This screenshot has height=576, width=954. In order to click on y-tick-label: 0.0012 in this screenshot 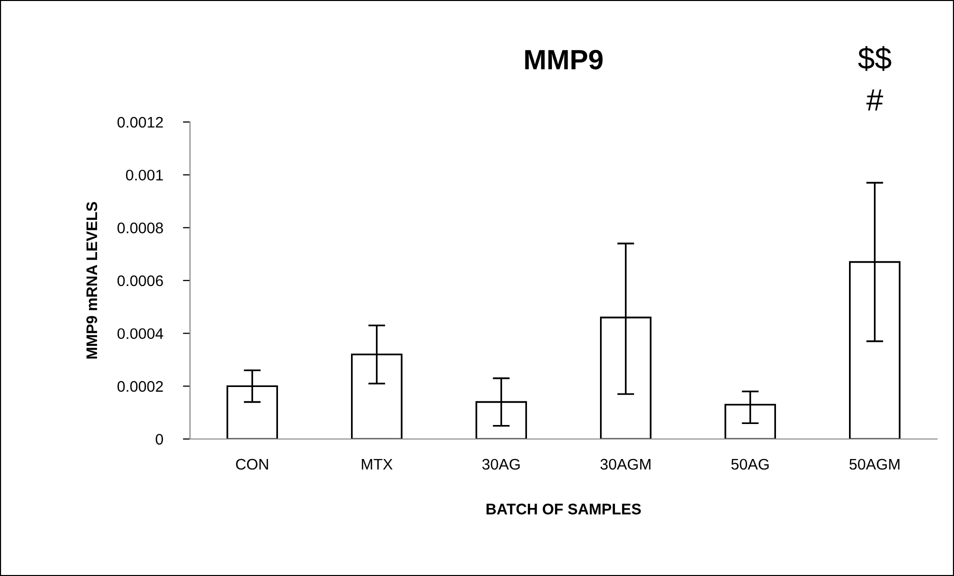, I will do `click(140, 122)`.